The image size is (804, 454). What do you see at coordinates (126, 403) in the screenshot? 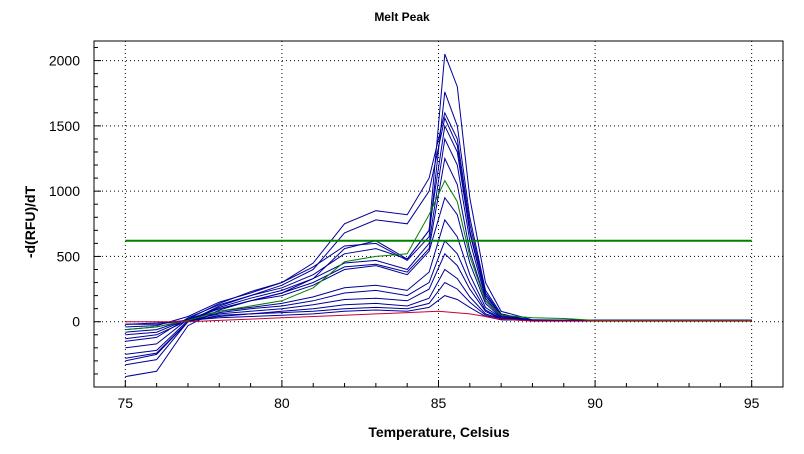
I see `x-tick-label: 75` at bounding box center [126, 403].